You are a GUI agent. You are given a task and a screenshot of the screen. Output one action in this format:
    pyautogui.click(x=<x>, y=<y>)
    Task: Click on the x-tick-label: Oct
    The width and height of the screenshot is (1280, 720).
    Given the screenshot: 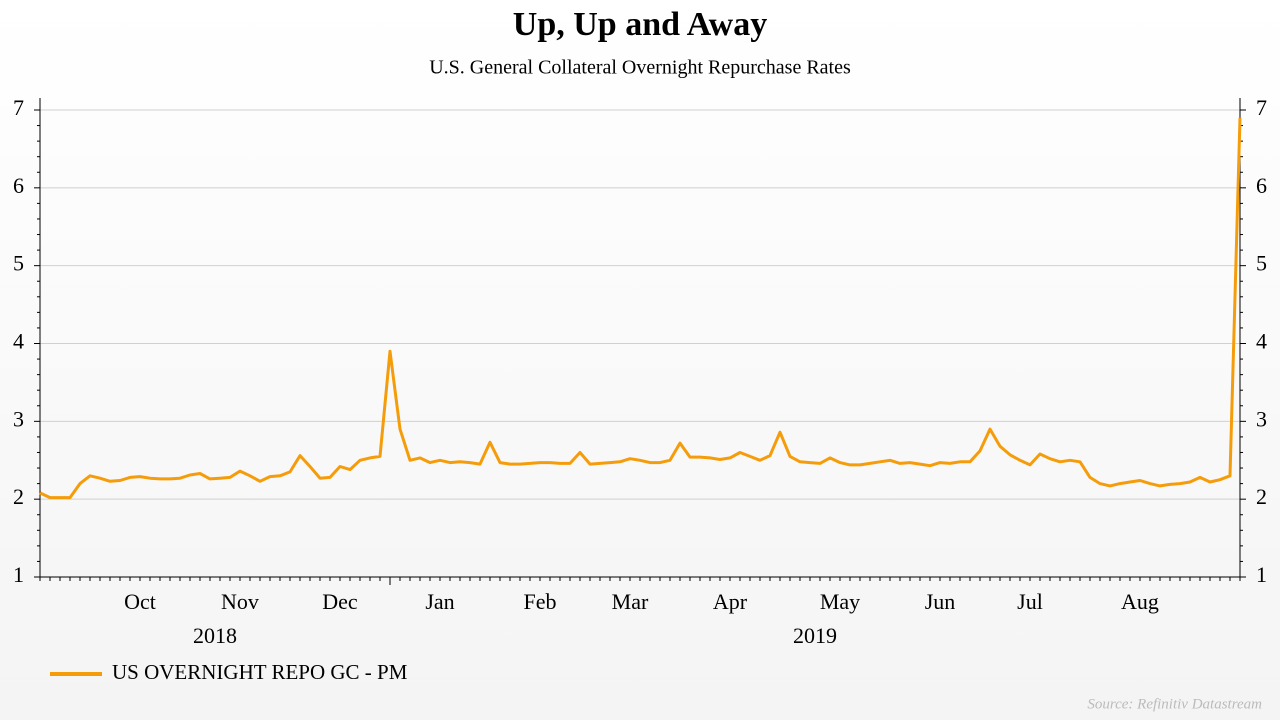 What is the action you would take?
    pyautogui.click(x=140, y=601)
    